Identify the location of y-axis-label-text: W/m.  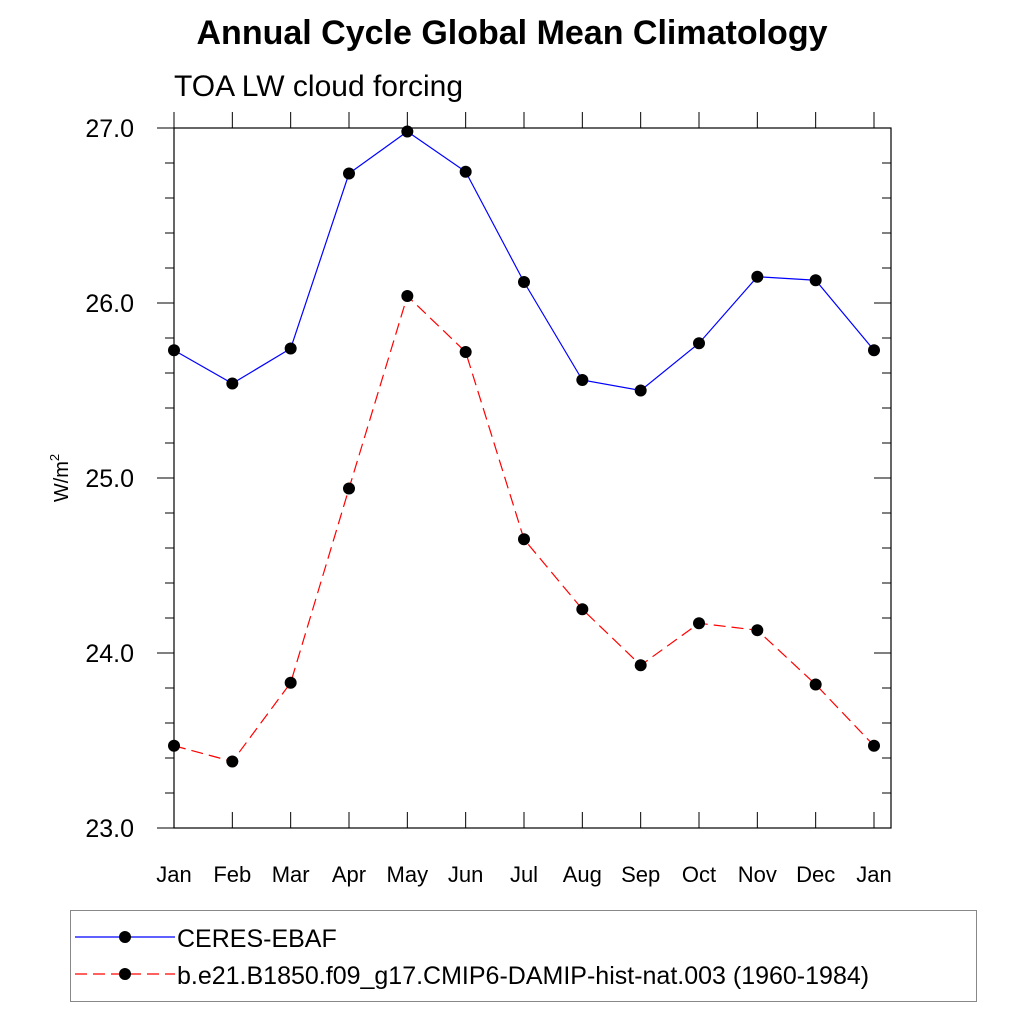
(62, 481).